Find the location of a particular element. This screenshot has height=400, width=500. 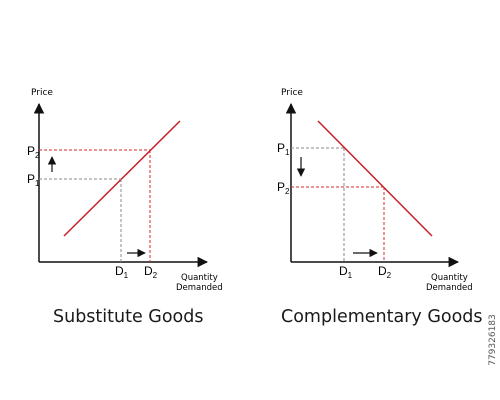

side-id-label: 779326183 is located at coordinates (493, 340).